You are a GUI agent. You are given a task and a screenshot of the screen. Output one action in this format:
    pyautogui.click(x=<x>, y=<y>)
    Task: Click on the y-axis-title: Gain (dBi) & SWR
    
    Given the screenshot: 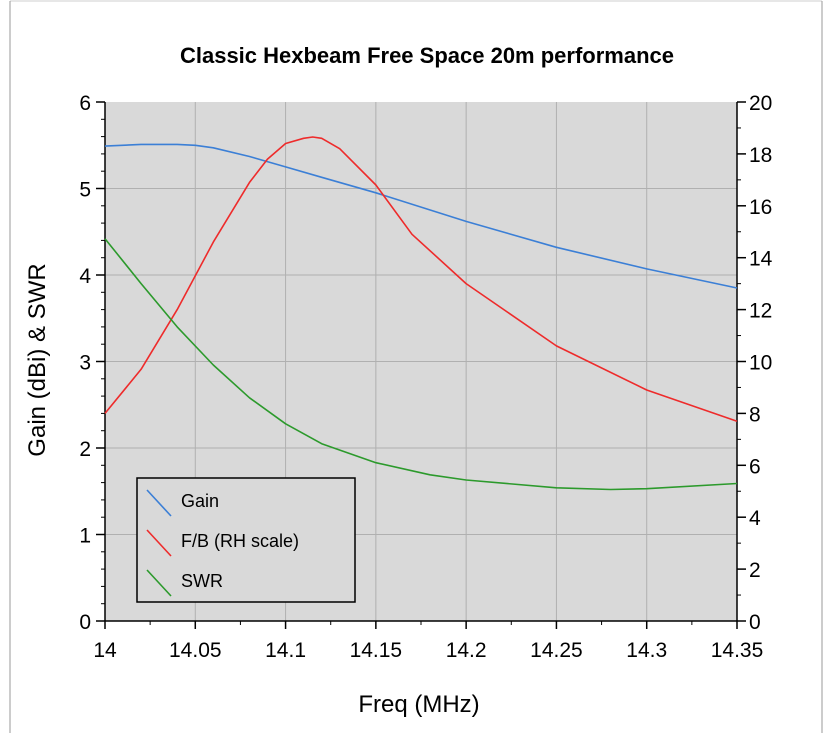 What is the action you would take?
    pyautogui.click(x=37, y=359)
    